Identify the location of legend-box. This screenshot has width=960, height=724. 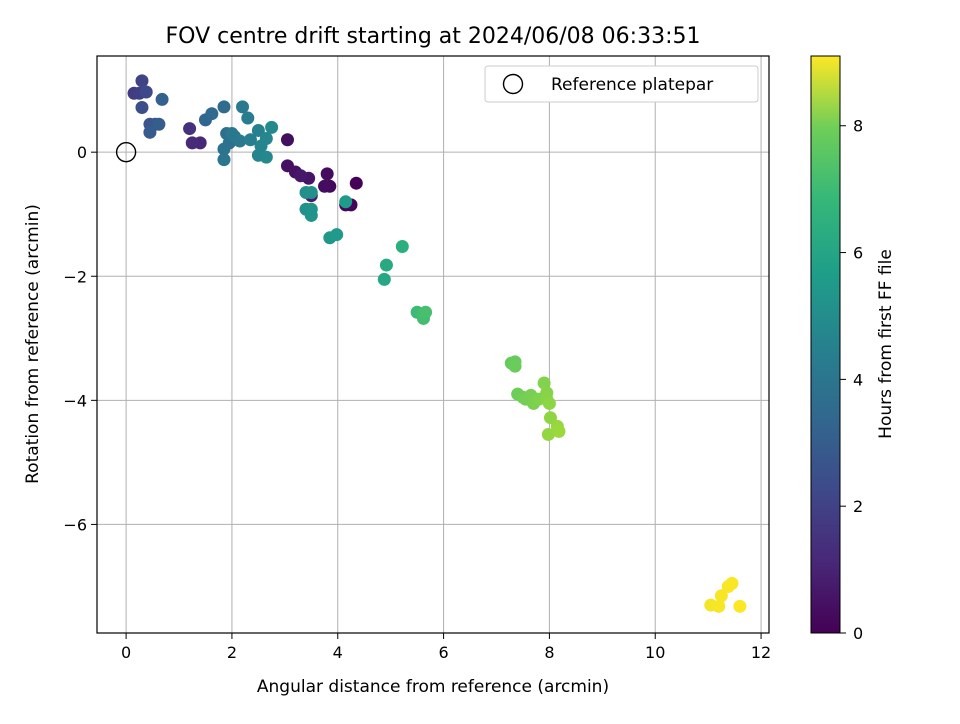
(621, 84).